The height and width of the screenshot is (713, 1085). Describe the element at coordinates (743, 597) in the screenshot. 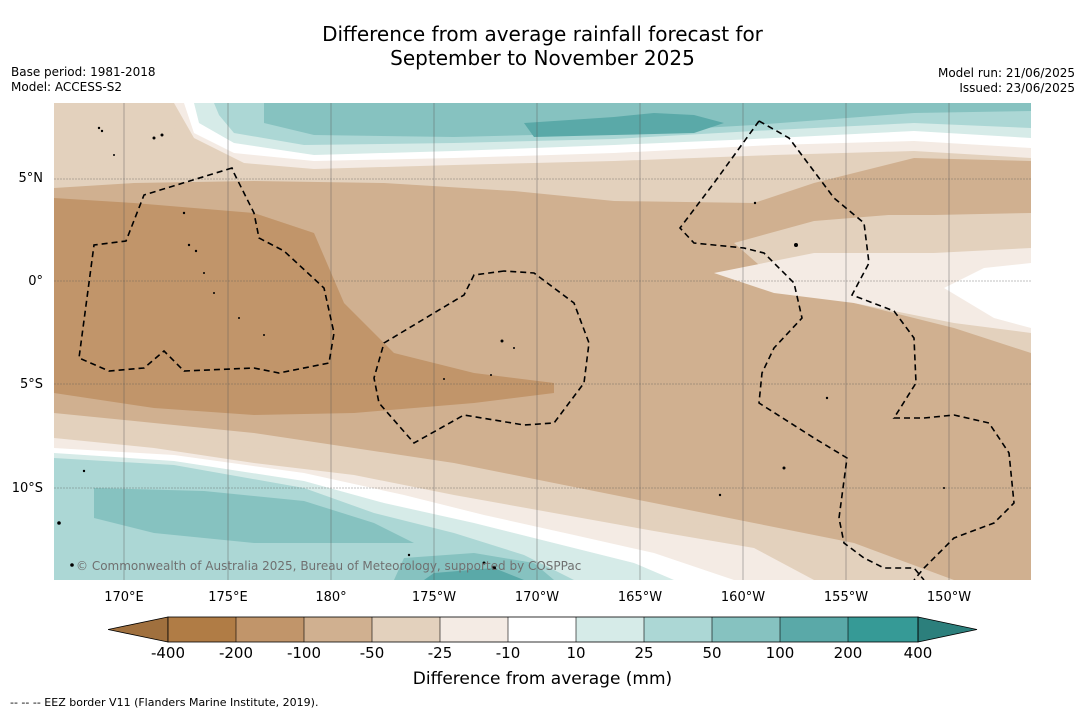

I see `lon-label-160w: 160°W` at that location.